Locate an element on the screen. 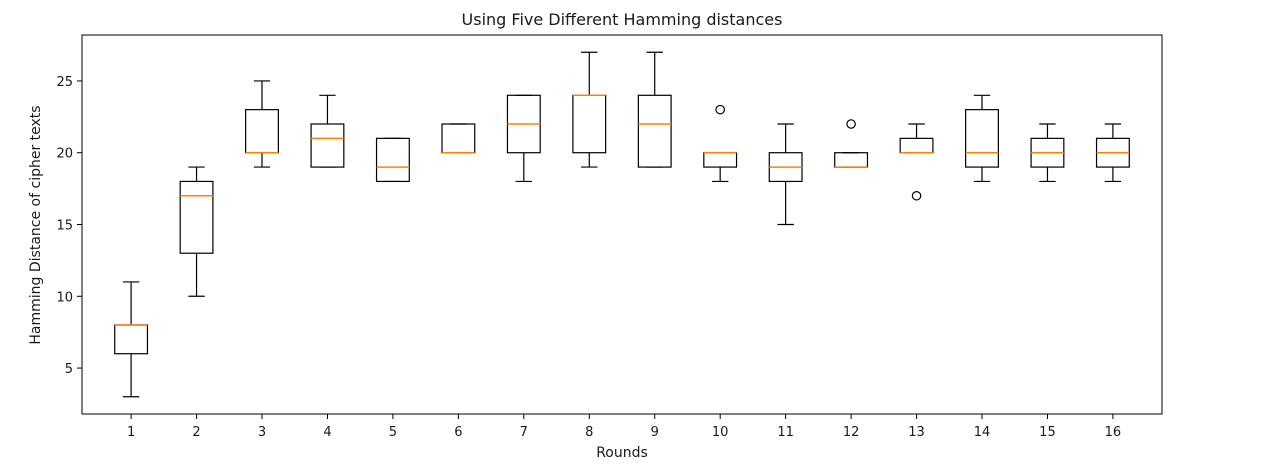  x-tick-label: 4 is located at coordinates (327, 432).